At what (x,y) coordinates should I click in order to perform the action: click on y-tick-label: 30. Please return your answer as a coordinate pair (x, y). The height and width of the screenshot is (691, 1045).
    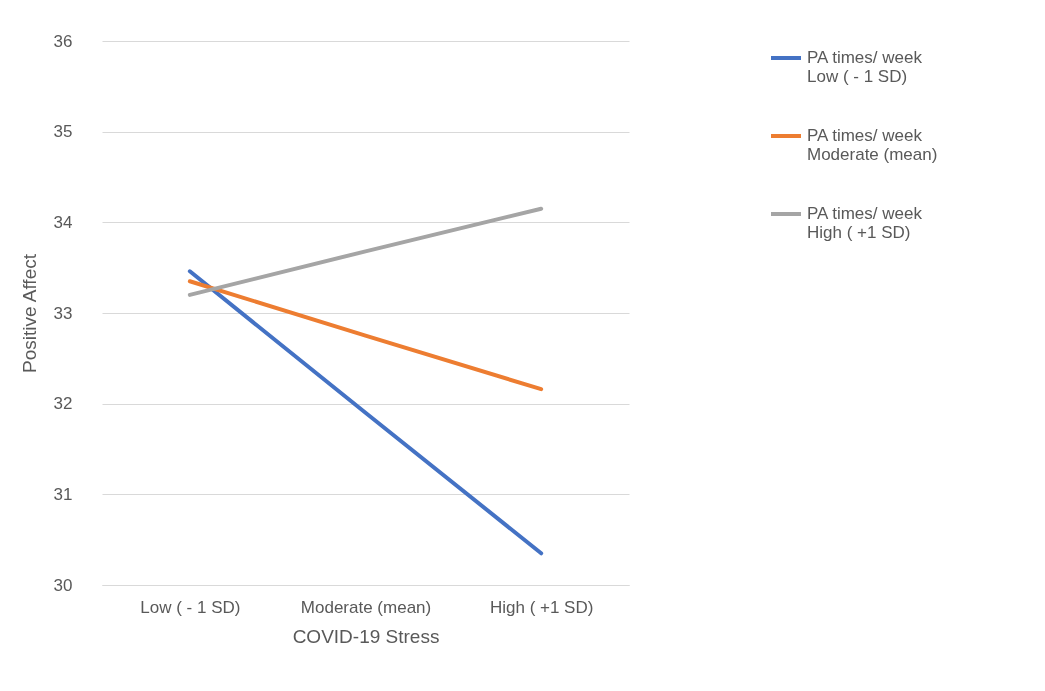
    Looking at the image, I should click on (63, 585).